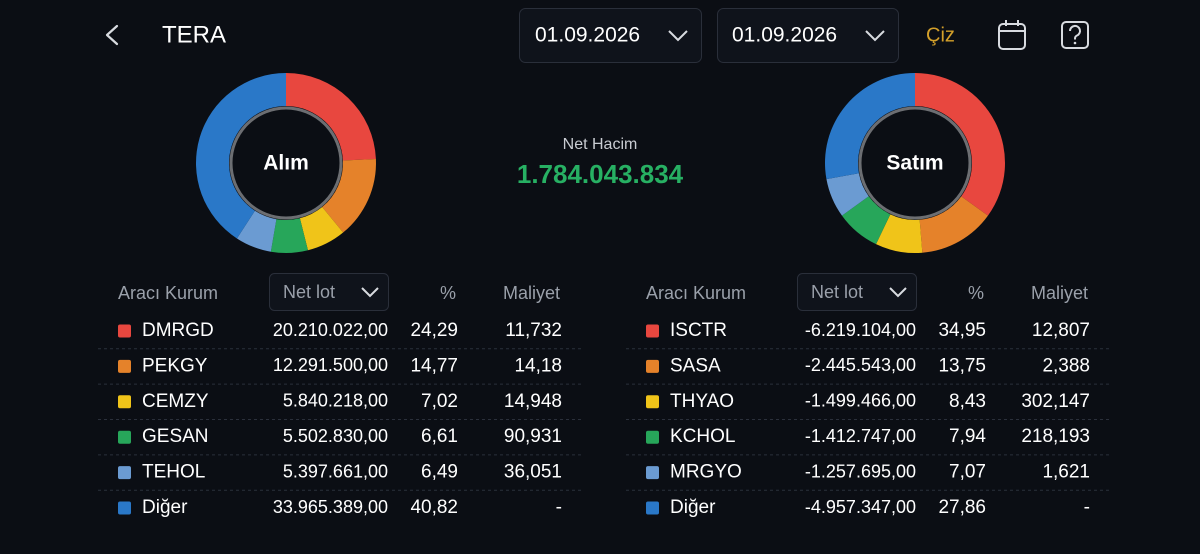  I want to click on cost: 36,051, so click(533, 472).